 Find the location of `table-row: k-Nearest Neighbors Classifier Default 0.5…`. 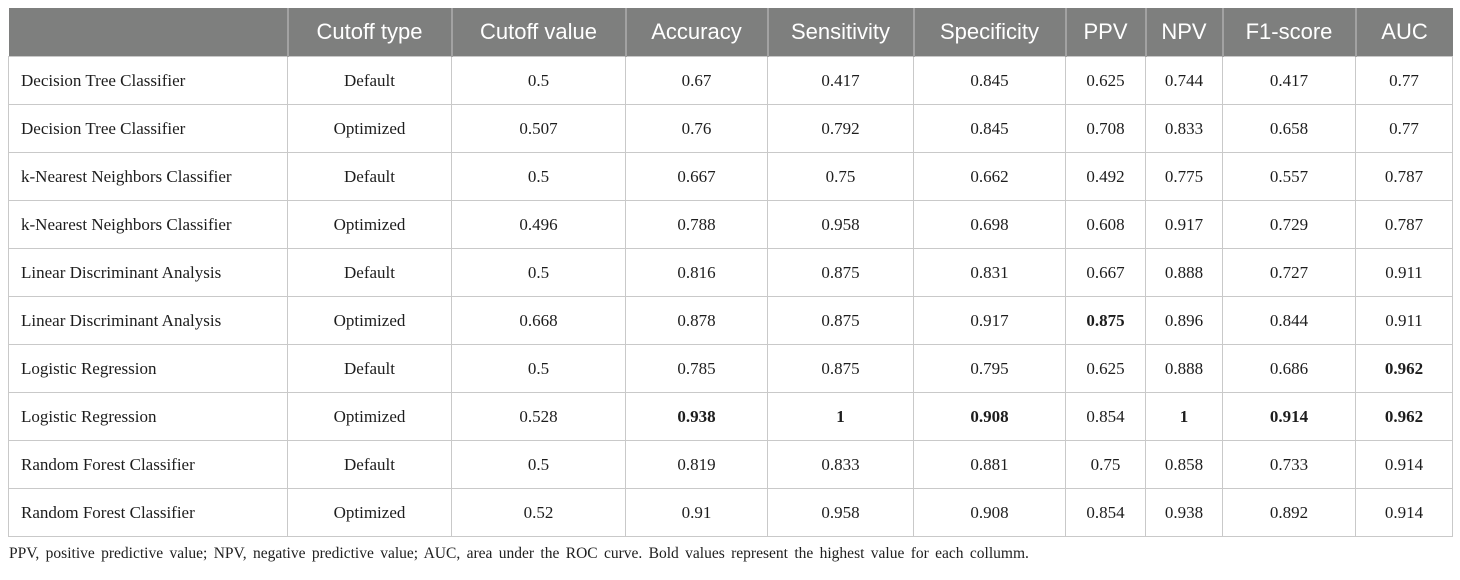

table-row: k-Nearest Neighbors Classifier Default 0.5… is located at coordinates (730, 176).